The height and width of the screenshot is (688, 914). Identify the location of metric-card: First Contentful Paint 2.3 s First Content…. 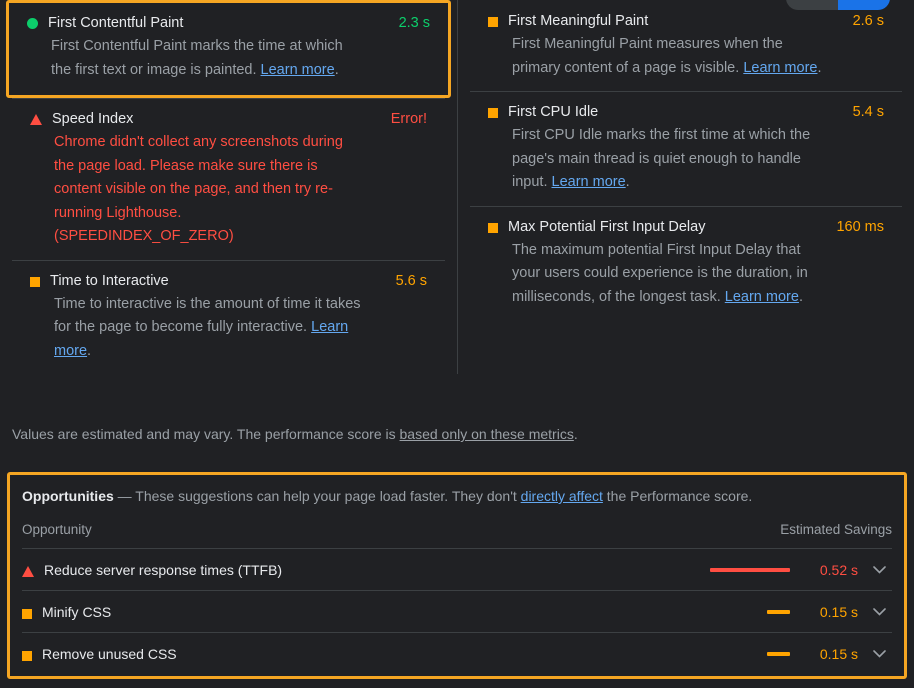
(228, 49).